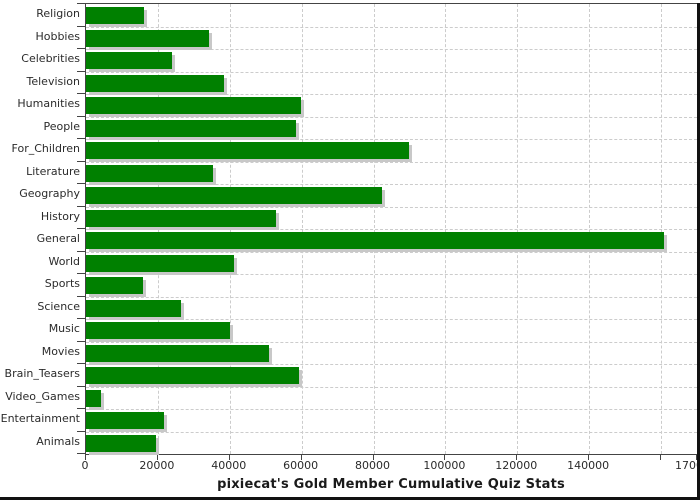 The image size is (700, 500). I want to click on bar-brain_teasers, so click(193, 375).